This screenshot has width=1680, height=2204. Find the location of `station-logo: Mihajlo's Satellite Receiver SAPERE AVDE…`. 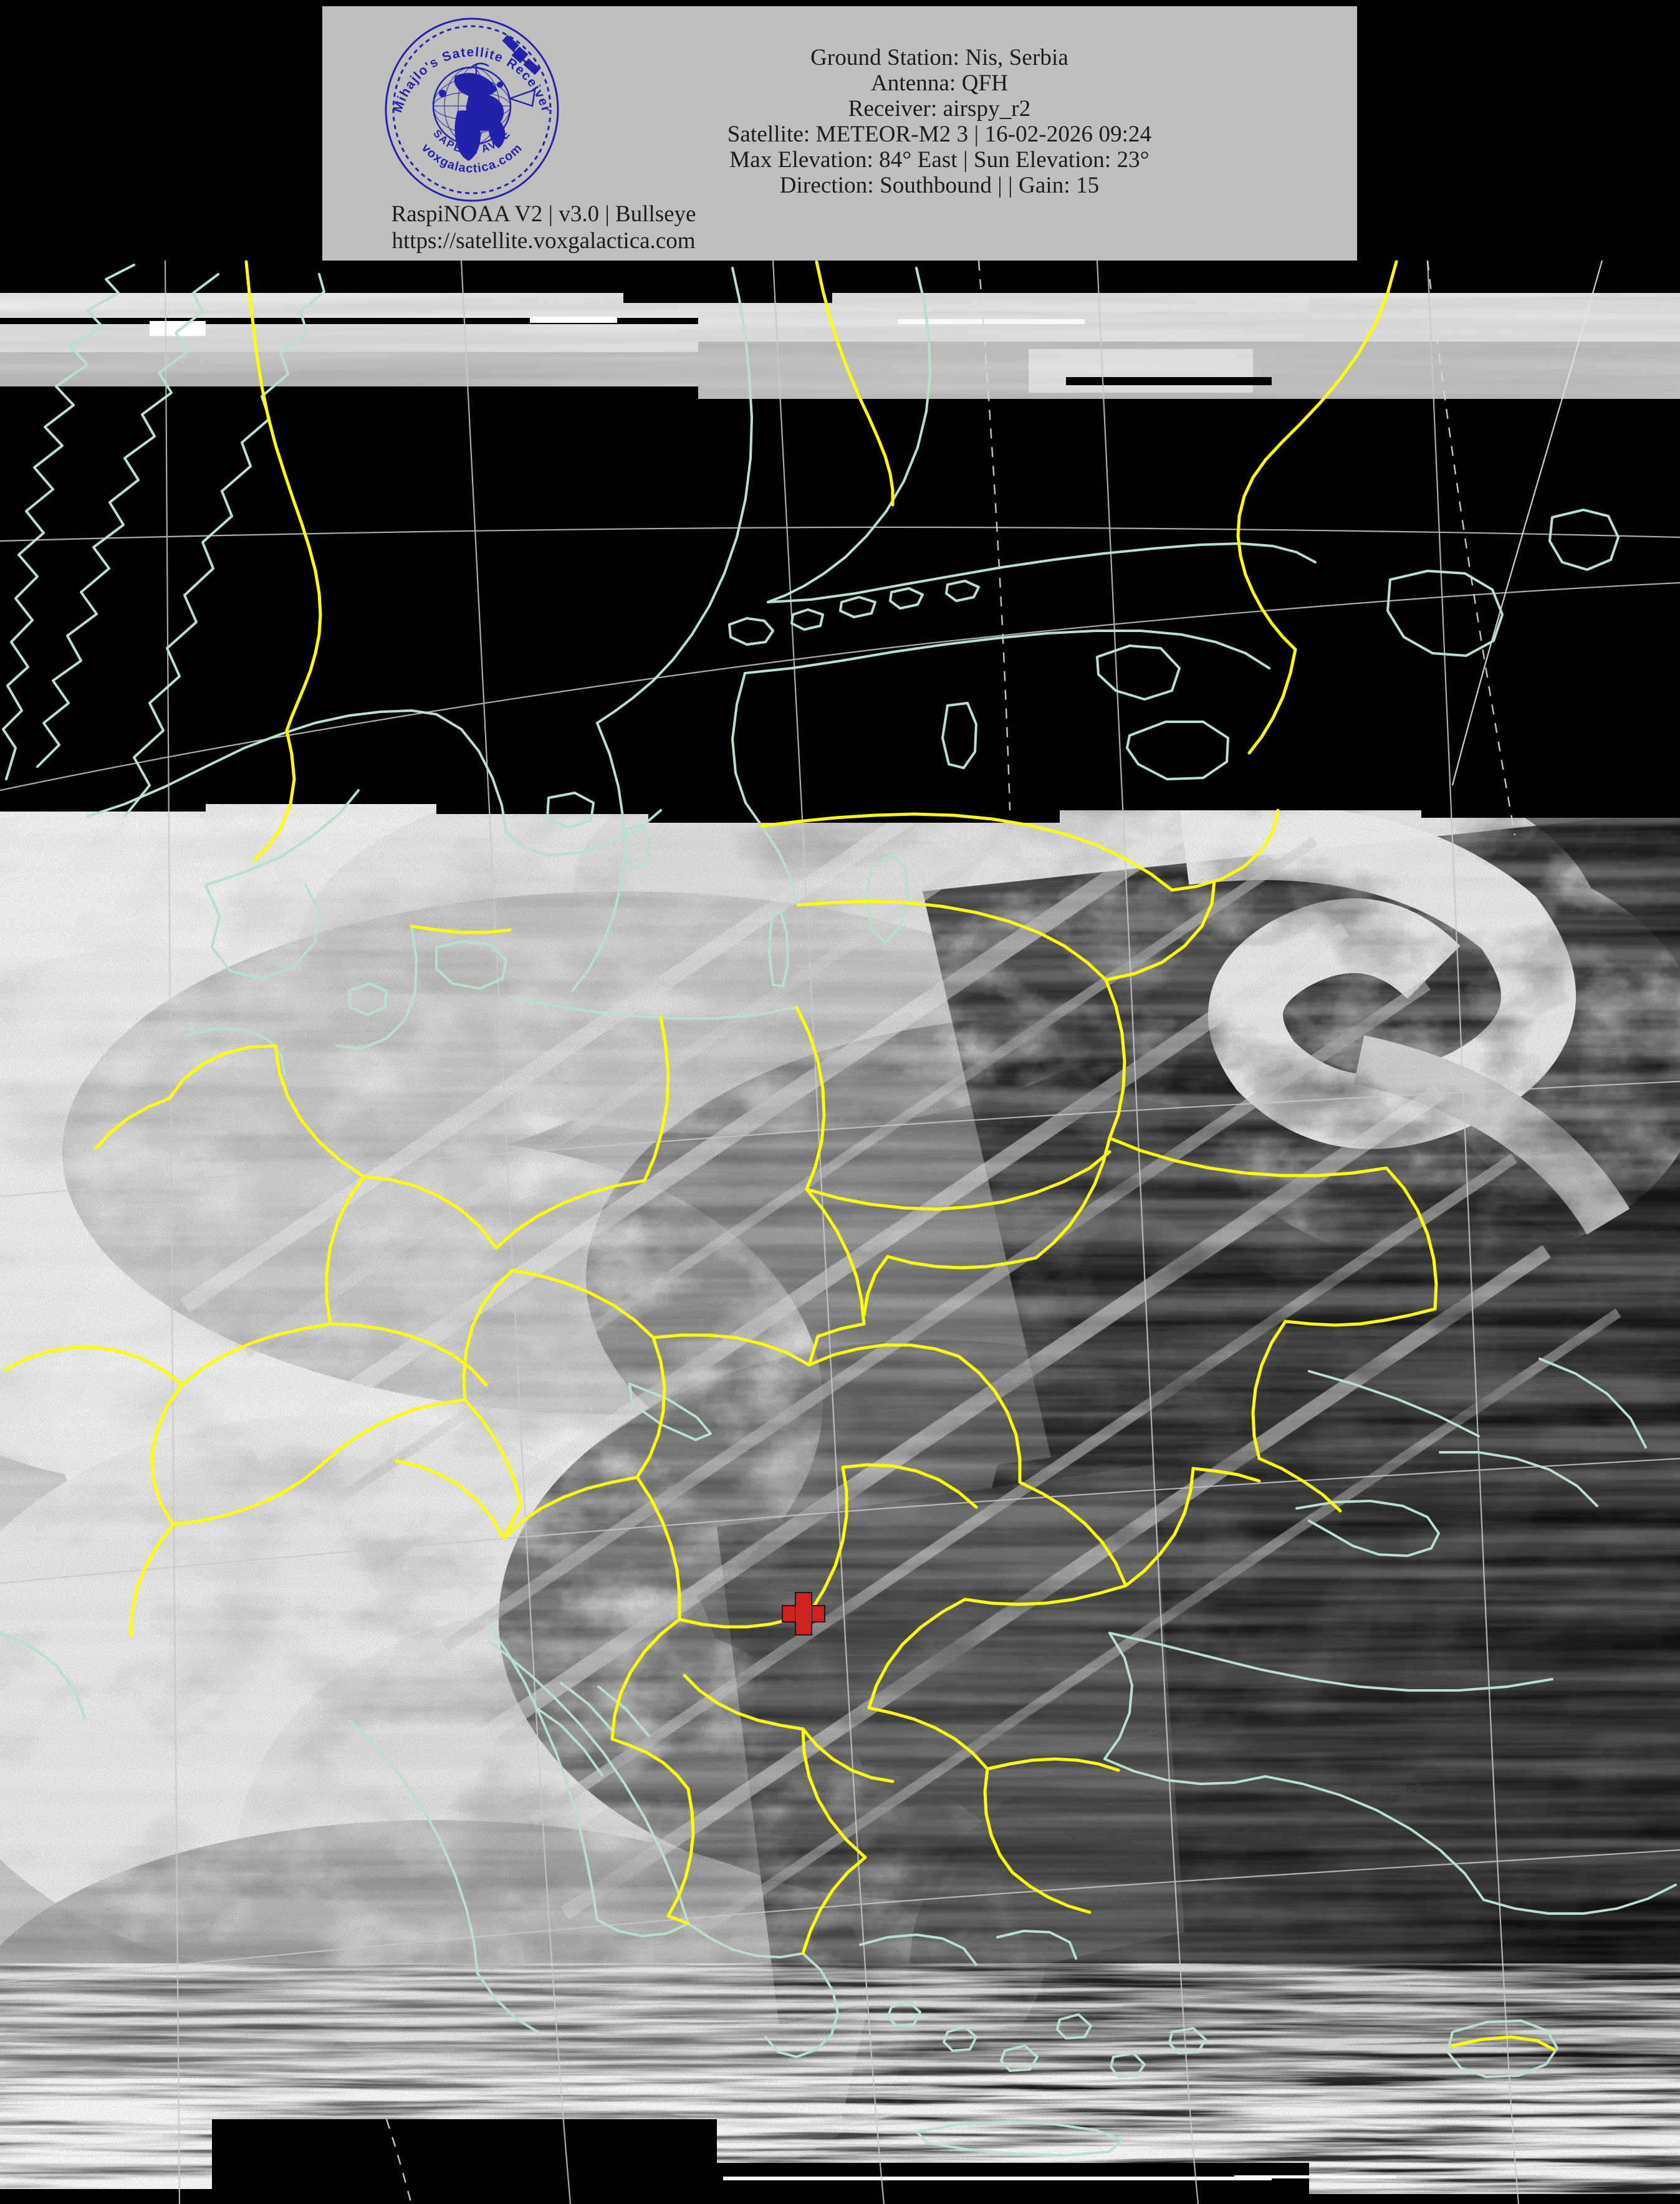

station-logo: Mihajlo's Satellite Receiver SAPERE AVDE… is located at coordinates (472, 108).